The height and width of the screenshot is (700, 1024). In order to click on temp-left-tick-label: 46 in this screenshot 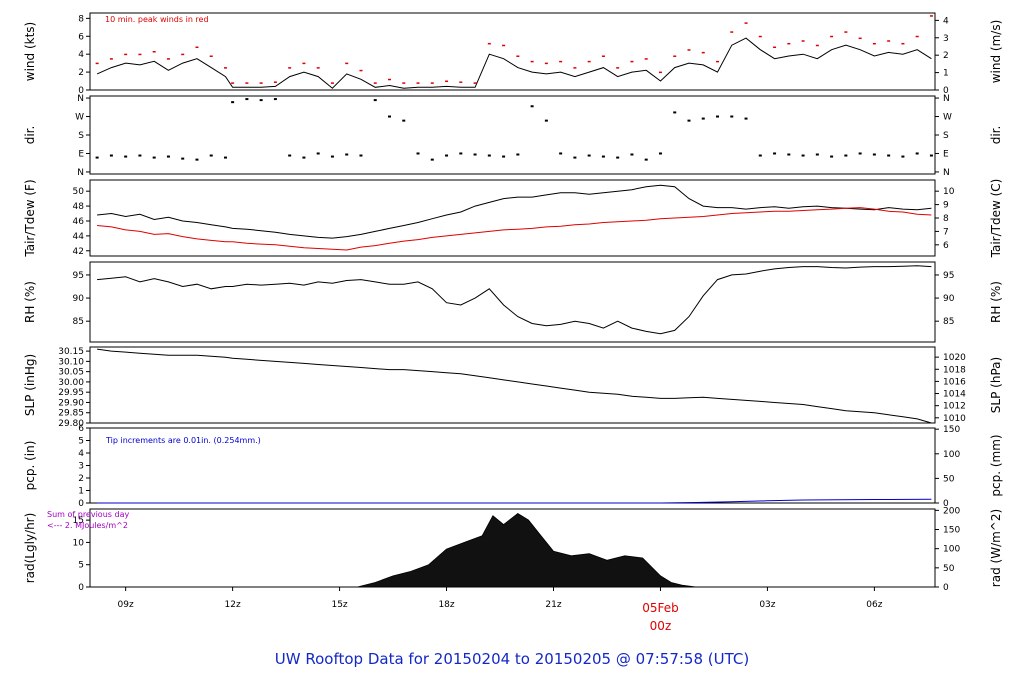, I will do `click(79, 222)`.